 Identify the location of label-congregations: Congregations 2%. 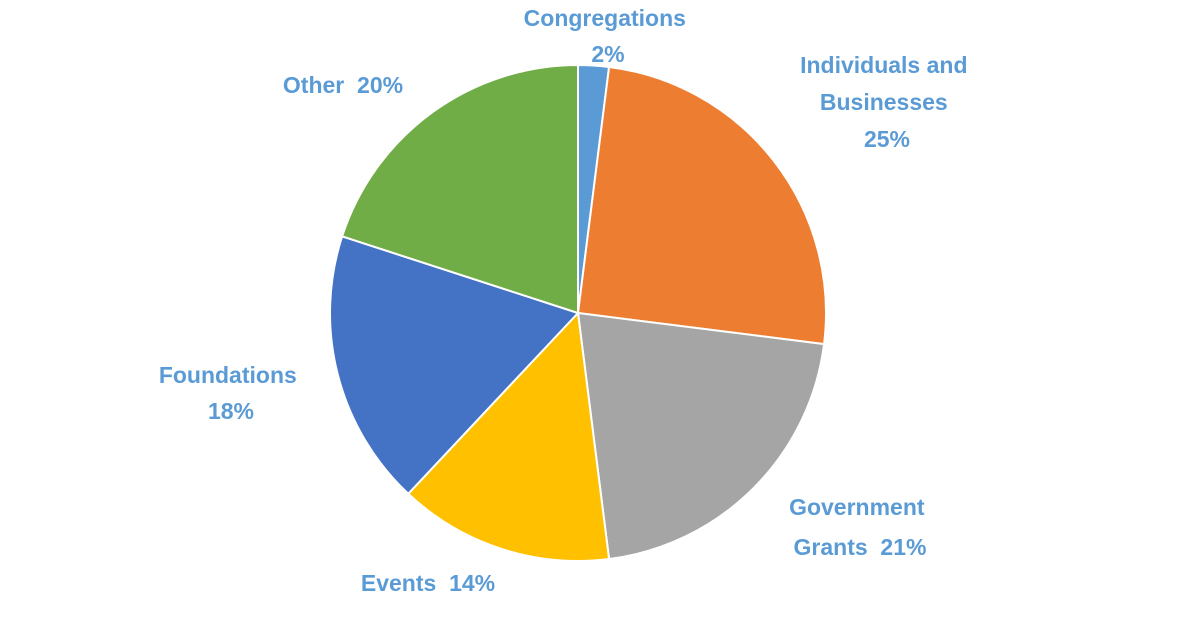
(608, 36).